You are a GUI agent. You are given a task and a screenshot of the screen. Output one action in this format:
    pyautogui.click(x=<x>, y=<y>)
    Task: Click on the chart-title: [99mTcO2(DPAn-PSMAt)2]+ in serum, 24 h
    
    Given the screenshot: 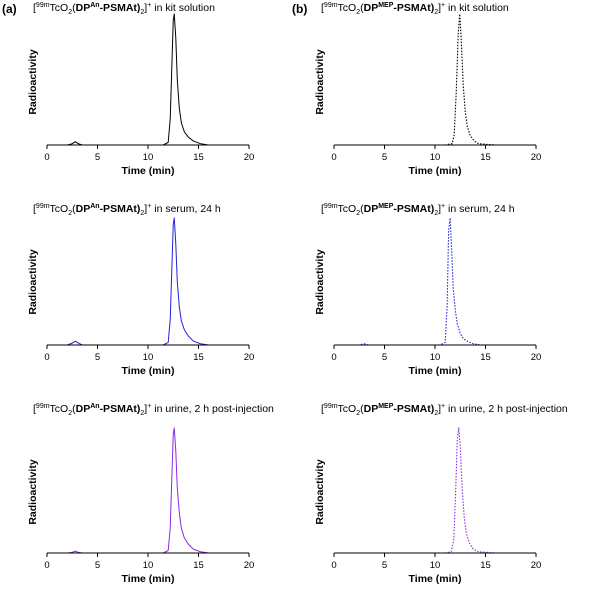 What is the action you would take?
    pyautogui.click(x=127, y=210)
    